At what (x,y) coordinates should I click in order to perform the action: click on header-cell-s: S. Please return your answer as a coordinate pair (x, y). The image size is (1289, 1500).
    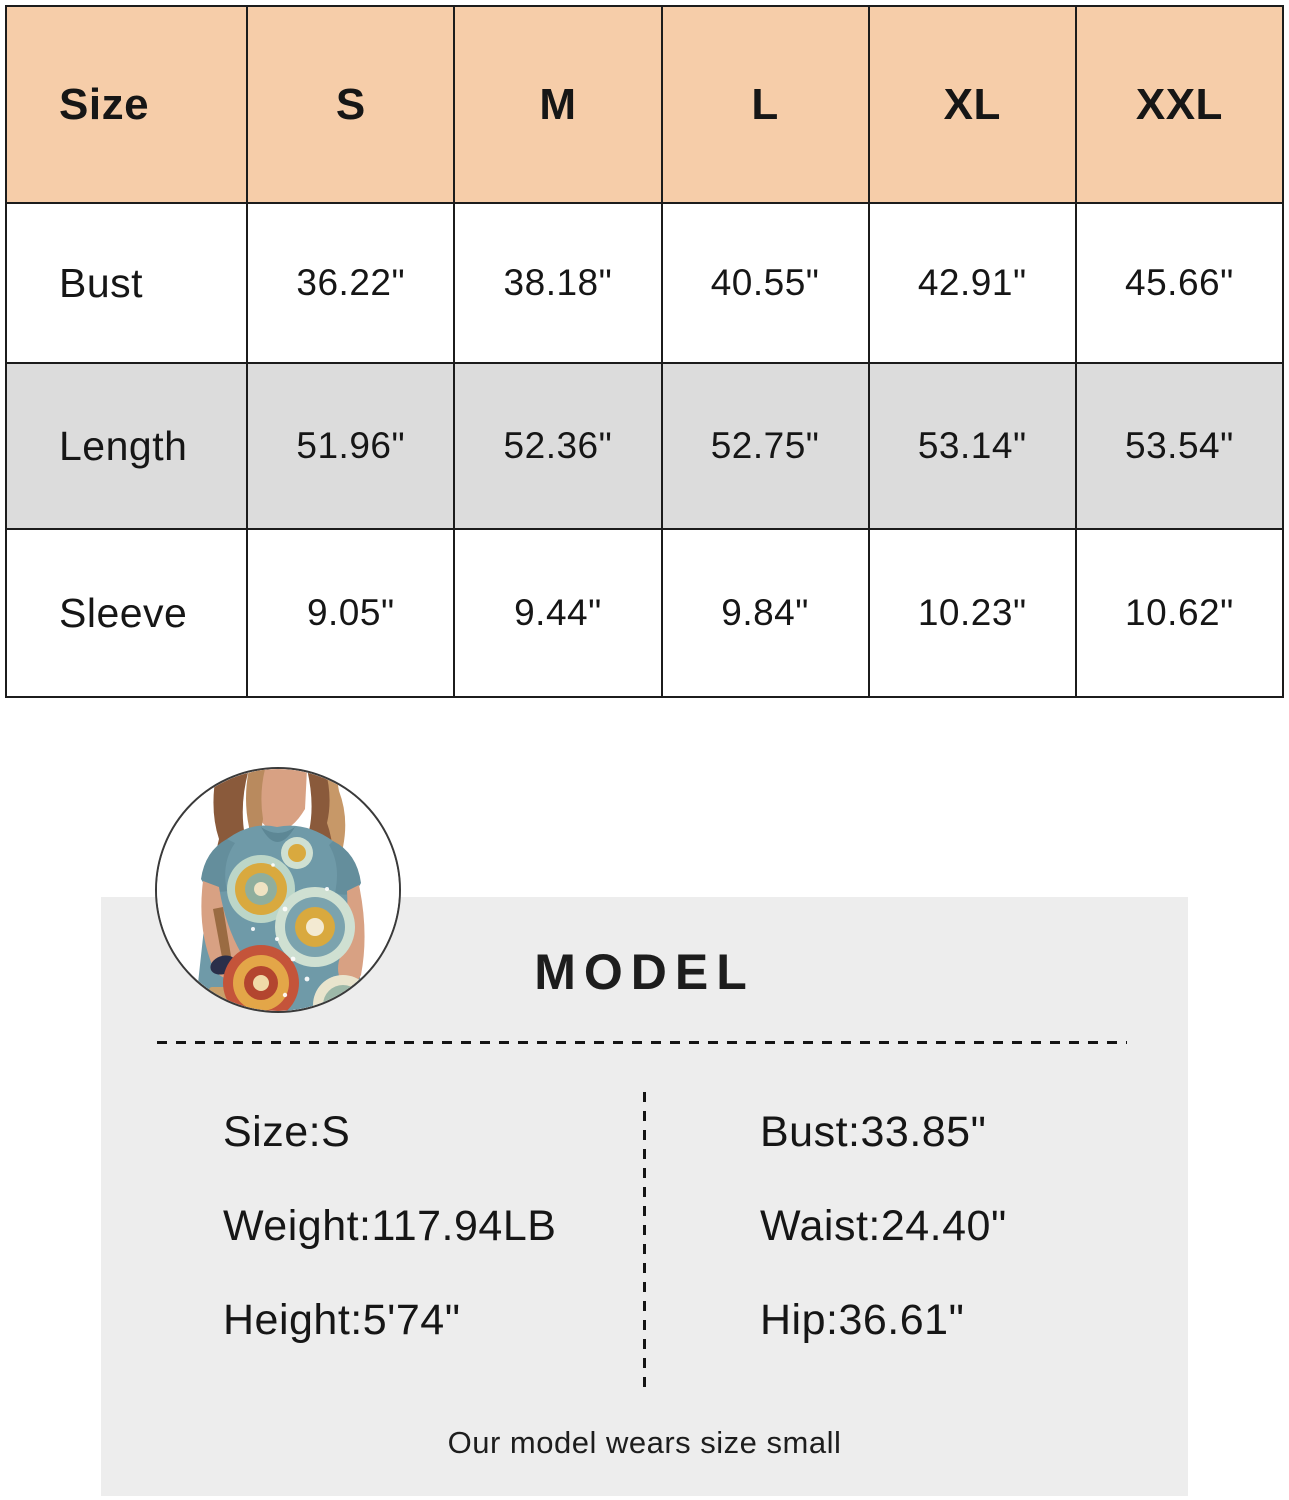
    Looking at the image, I should click on (351, 104).